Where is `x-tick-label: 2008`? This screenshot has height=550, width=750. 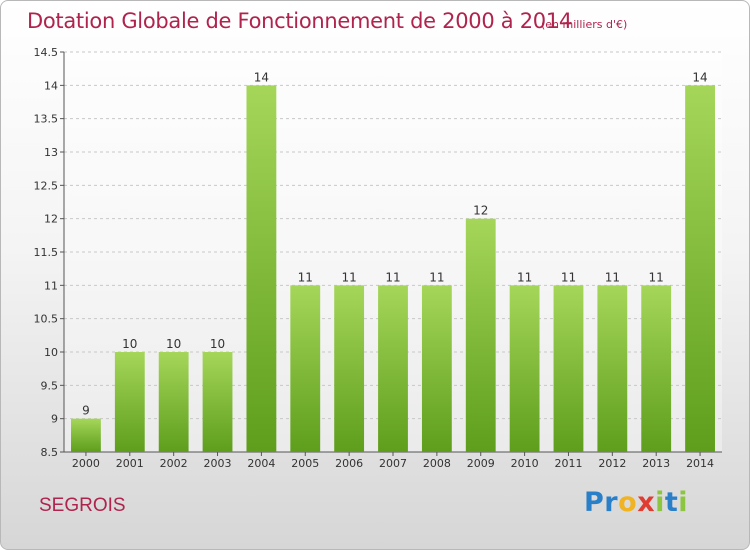
x-tick-label: 2008 is located at coordinates (437, 463).